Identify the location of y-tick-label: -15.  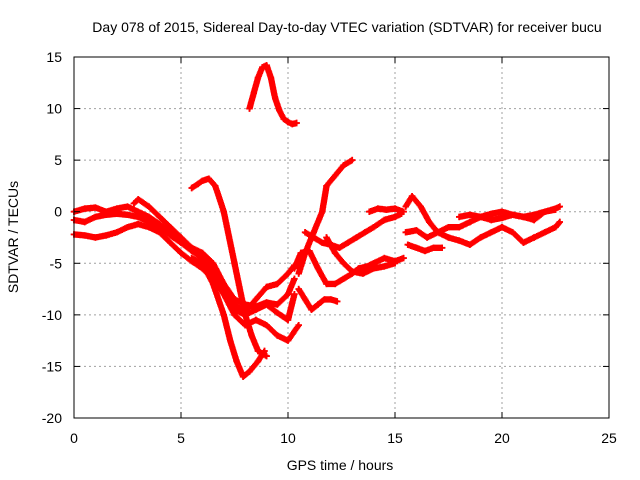
(52, 366).